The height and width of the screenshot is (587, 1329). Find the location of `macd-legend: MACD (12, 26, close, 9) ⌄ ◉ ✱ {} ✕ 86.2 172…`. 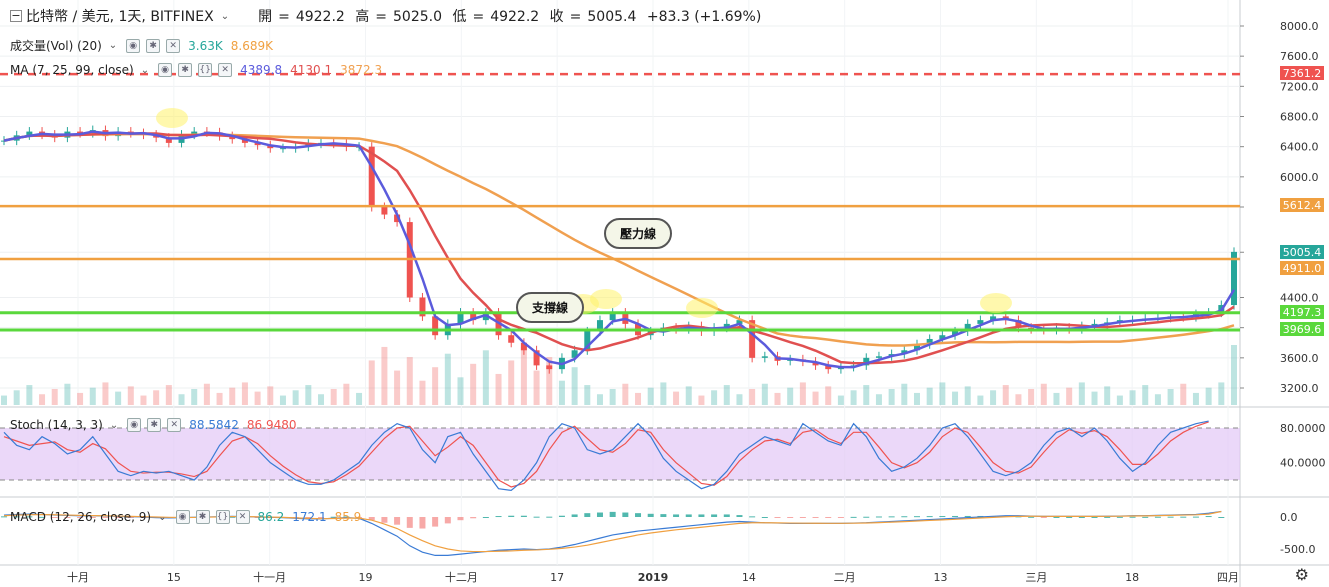

macd-legend: MACD (12, 26, close, 9) ⌄ ◉ ✱ {} ✕ 86.2 172… is located at coordinates (185, 517).